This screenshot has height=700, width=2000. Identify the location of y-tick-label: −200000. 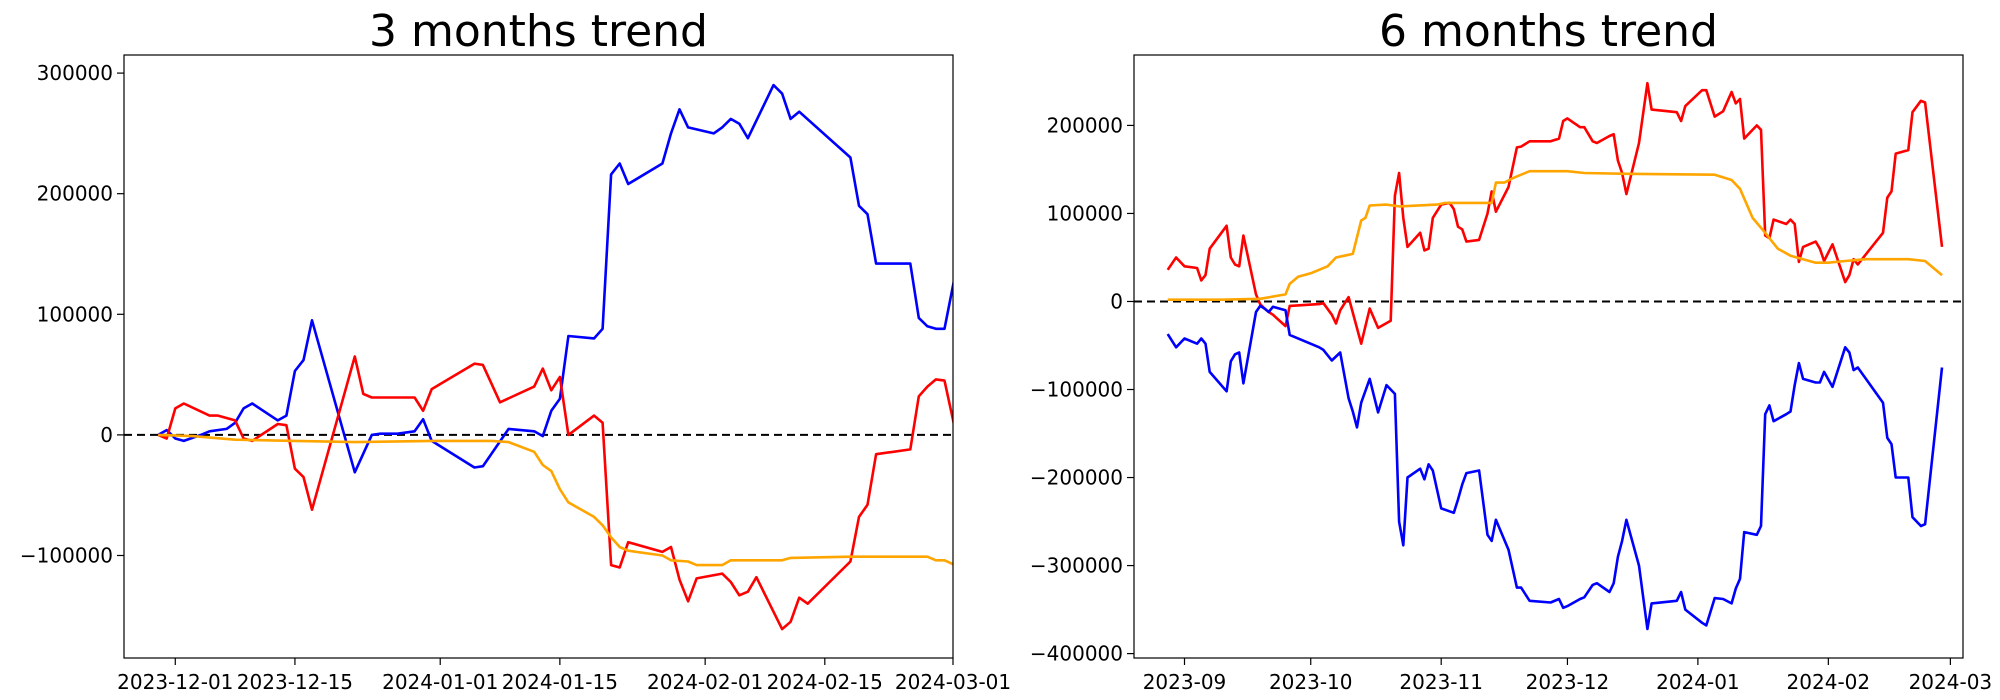
(1076, 478).